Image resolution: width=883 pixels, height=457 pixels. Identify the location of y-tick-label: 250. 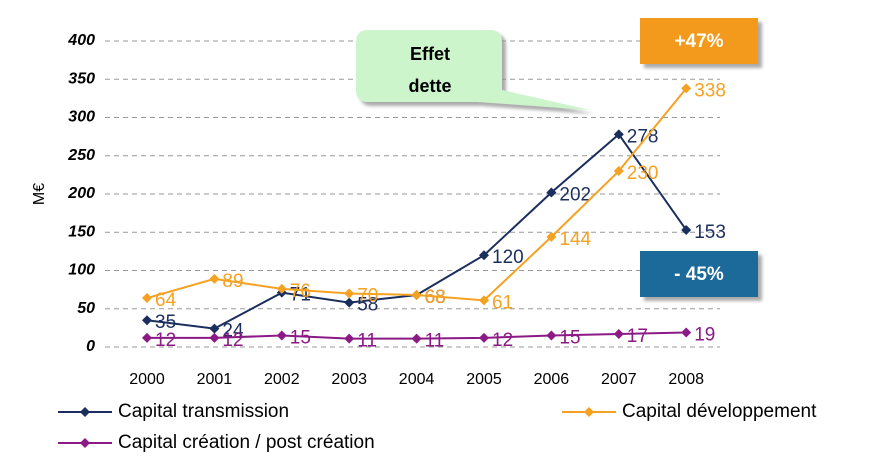
(81, 155).